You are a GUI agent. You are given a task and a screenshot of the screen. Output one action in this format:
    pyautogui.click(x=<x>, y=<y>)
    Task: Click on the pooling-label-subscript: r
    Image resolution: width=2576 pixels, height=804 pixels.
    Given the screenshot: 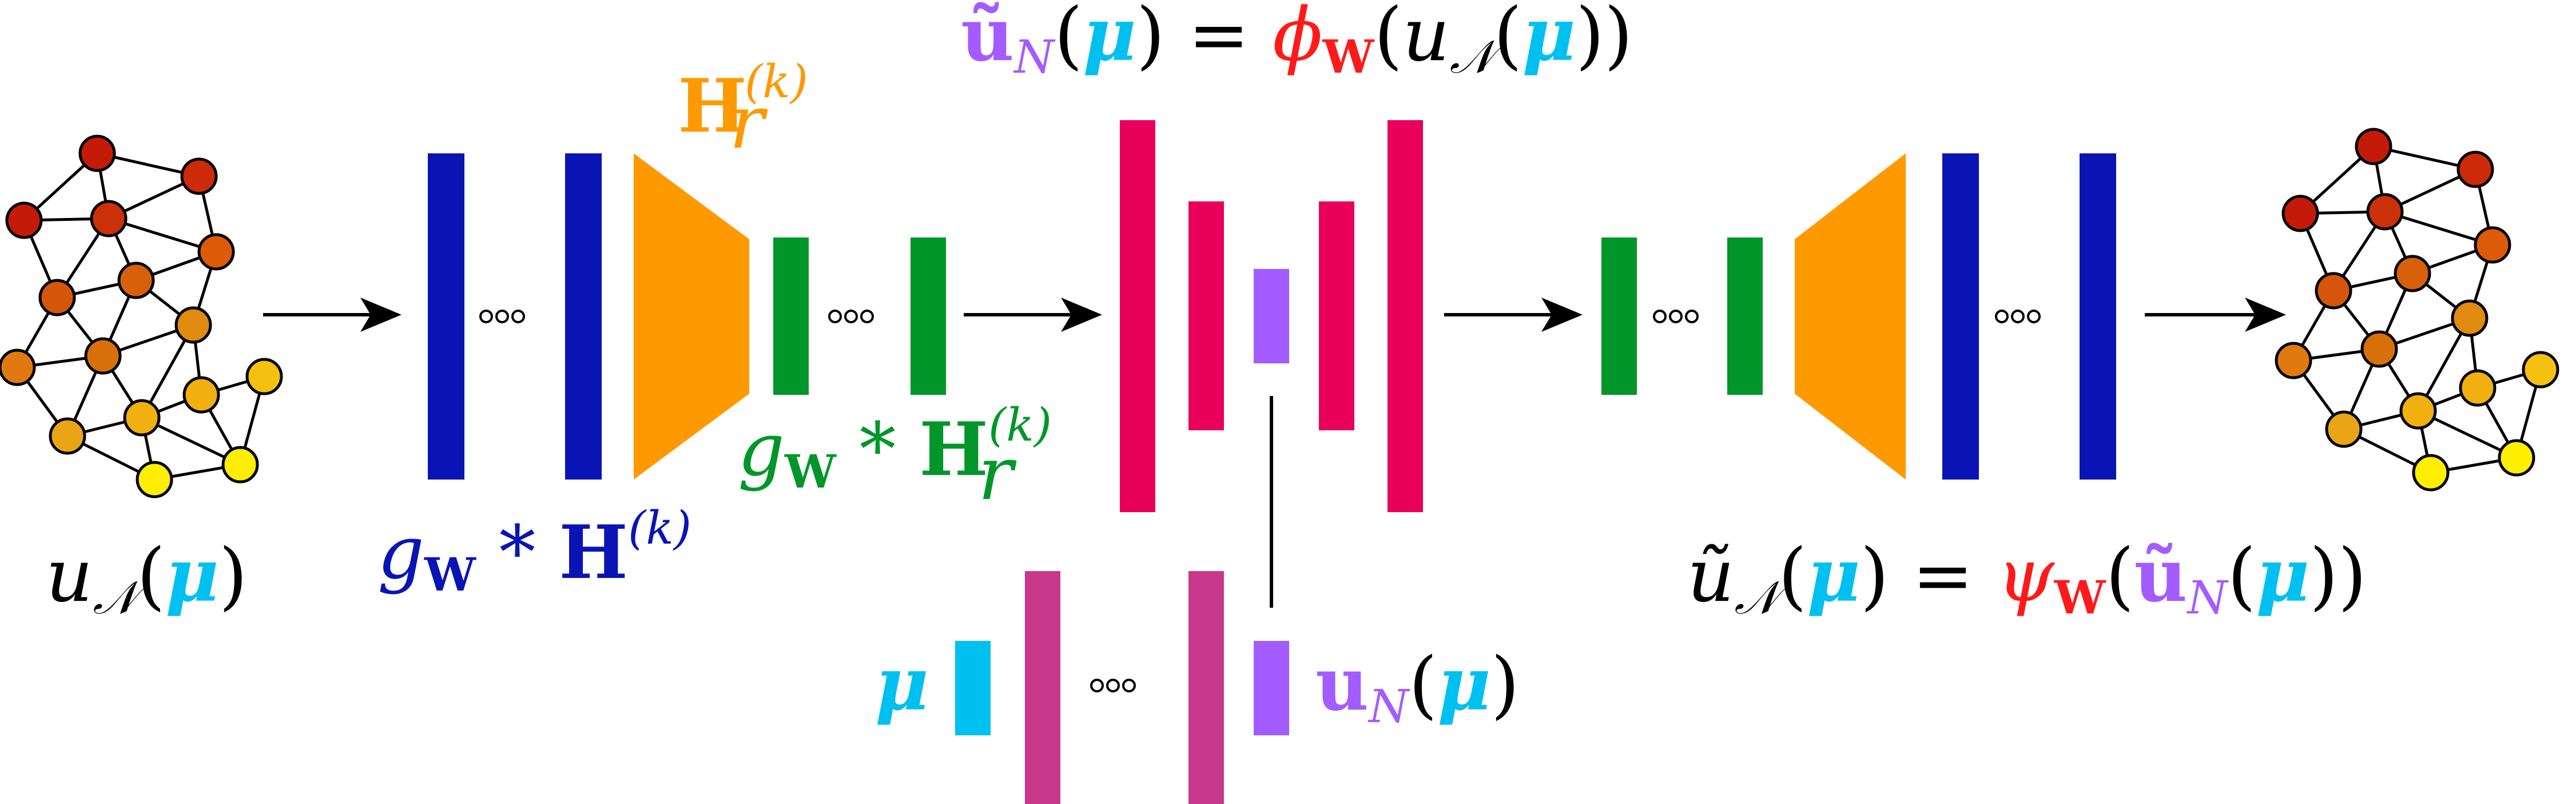 What is the action you would take?
    pyautogui.click(x=748, y=122)
    